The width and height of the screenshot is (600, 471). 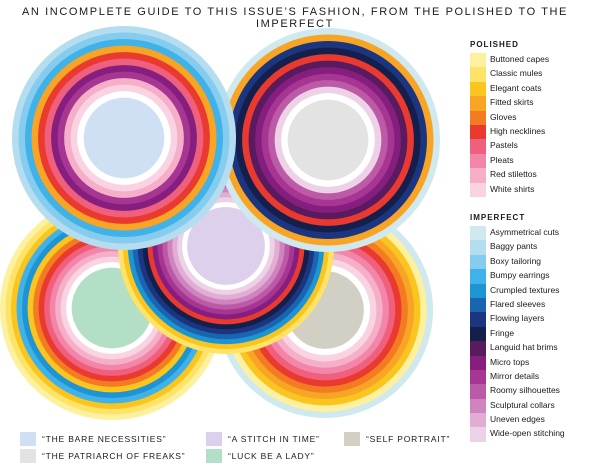 What do you see at coordinates (520, 59) in the screenshot?
I see `legend-label: Buttoned capes` at bounding box center [520, 59].